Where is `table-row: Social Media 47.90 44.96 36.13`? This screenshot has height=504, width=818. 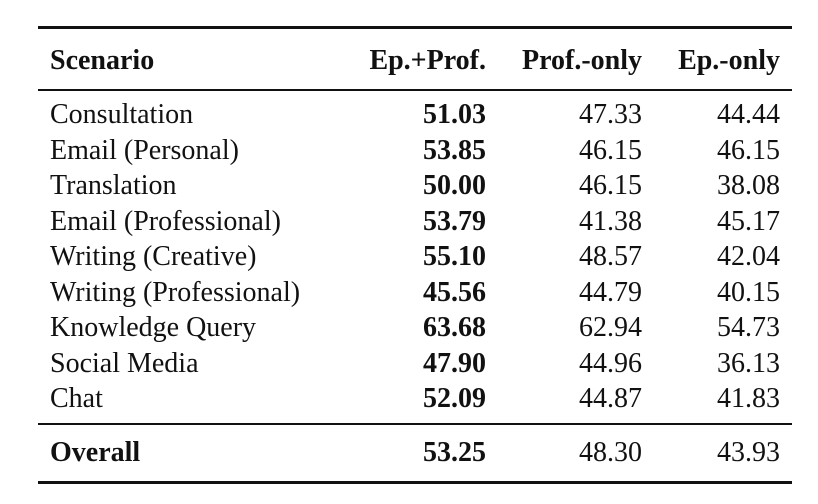
table-row: Social Media 47.90 44.96 36.13 is located at coordinates (415, 364).